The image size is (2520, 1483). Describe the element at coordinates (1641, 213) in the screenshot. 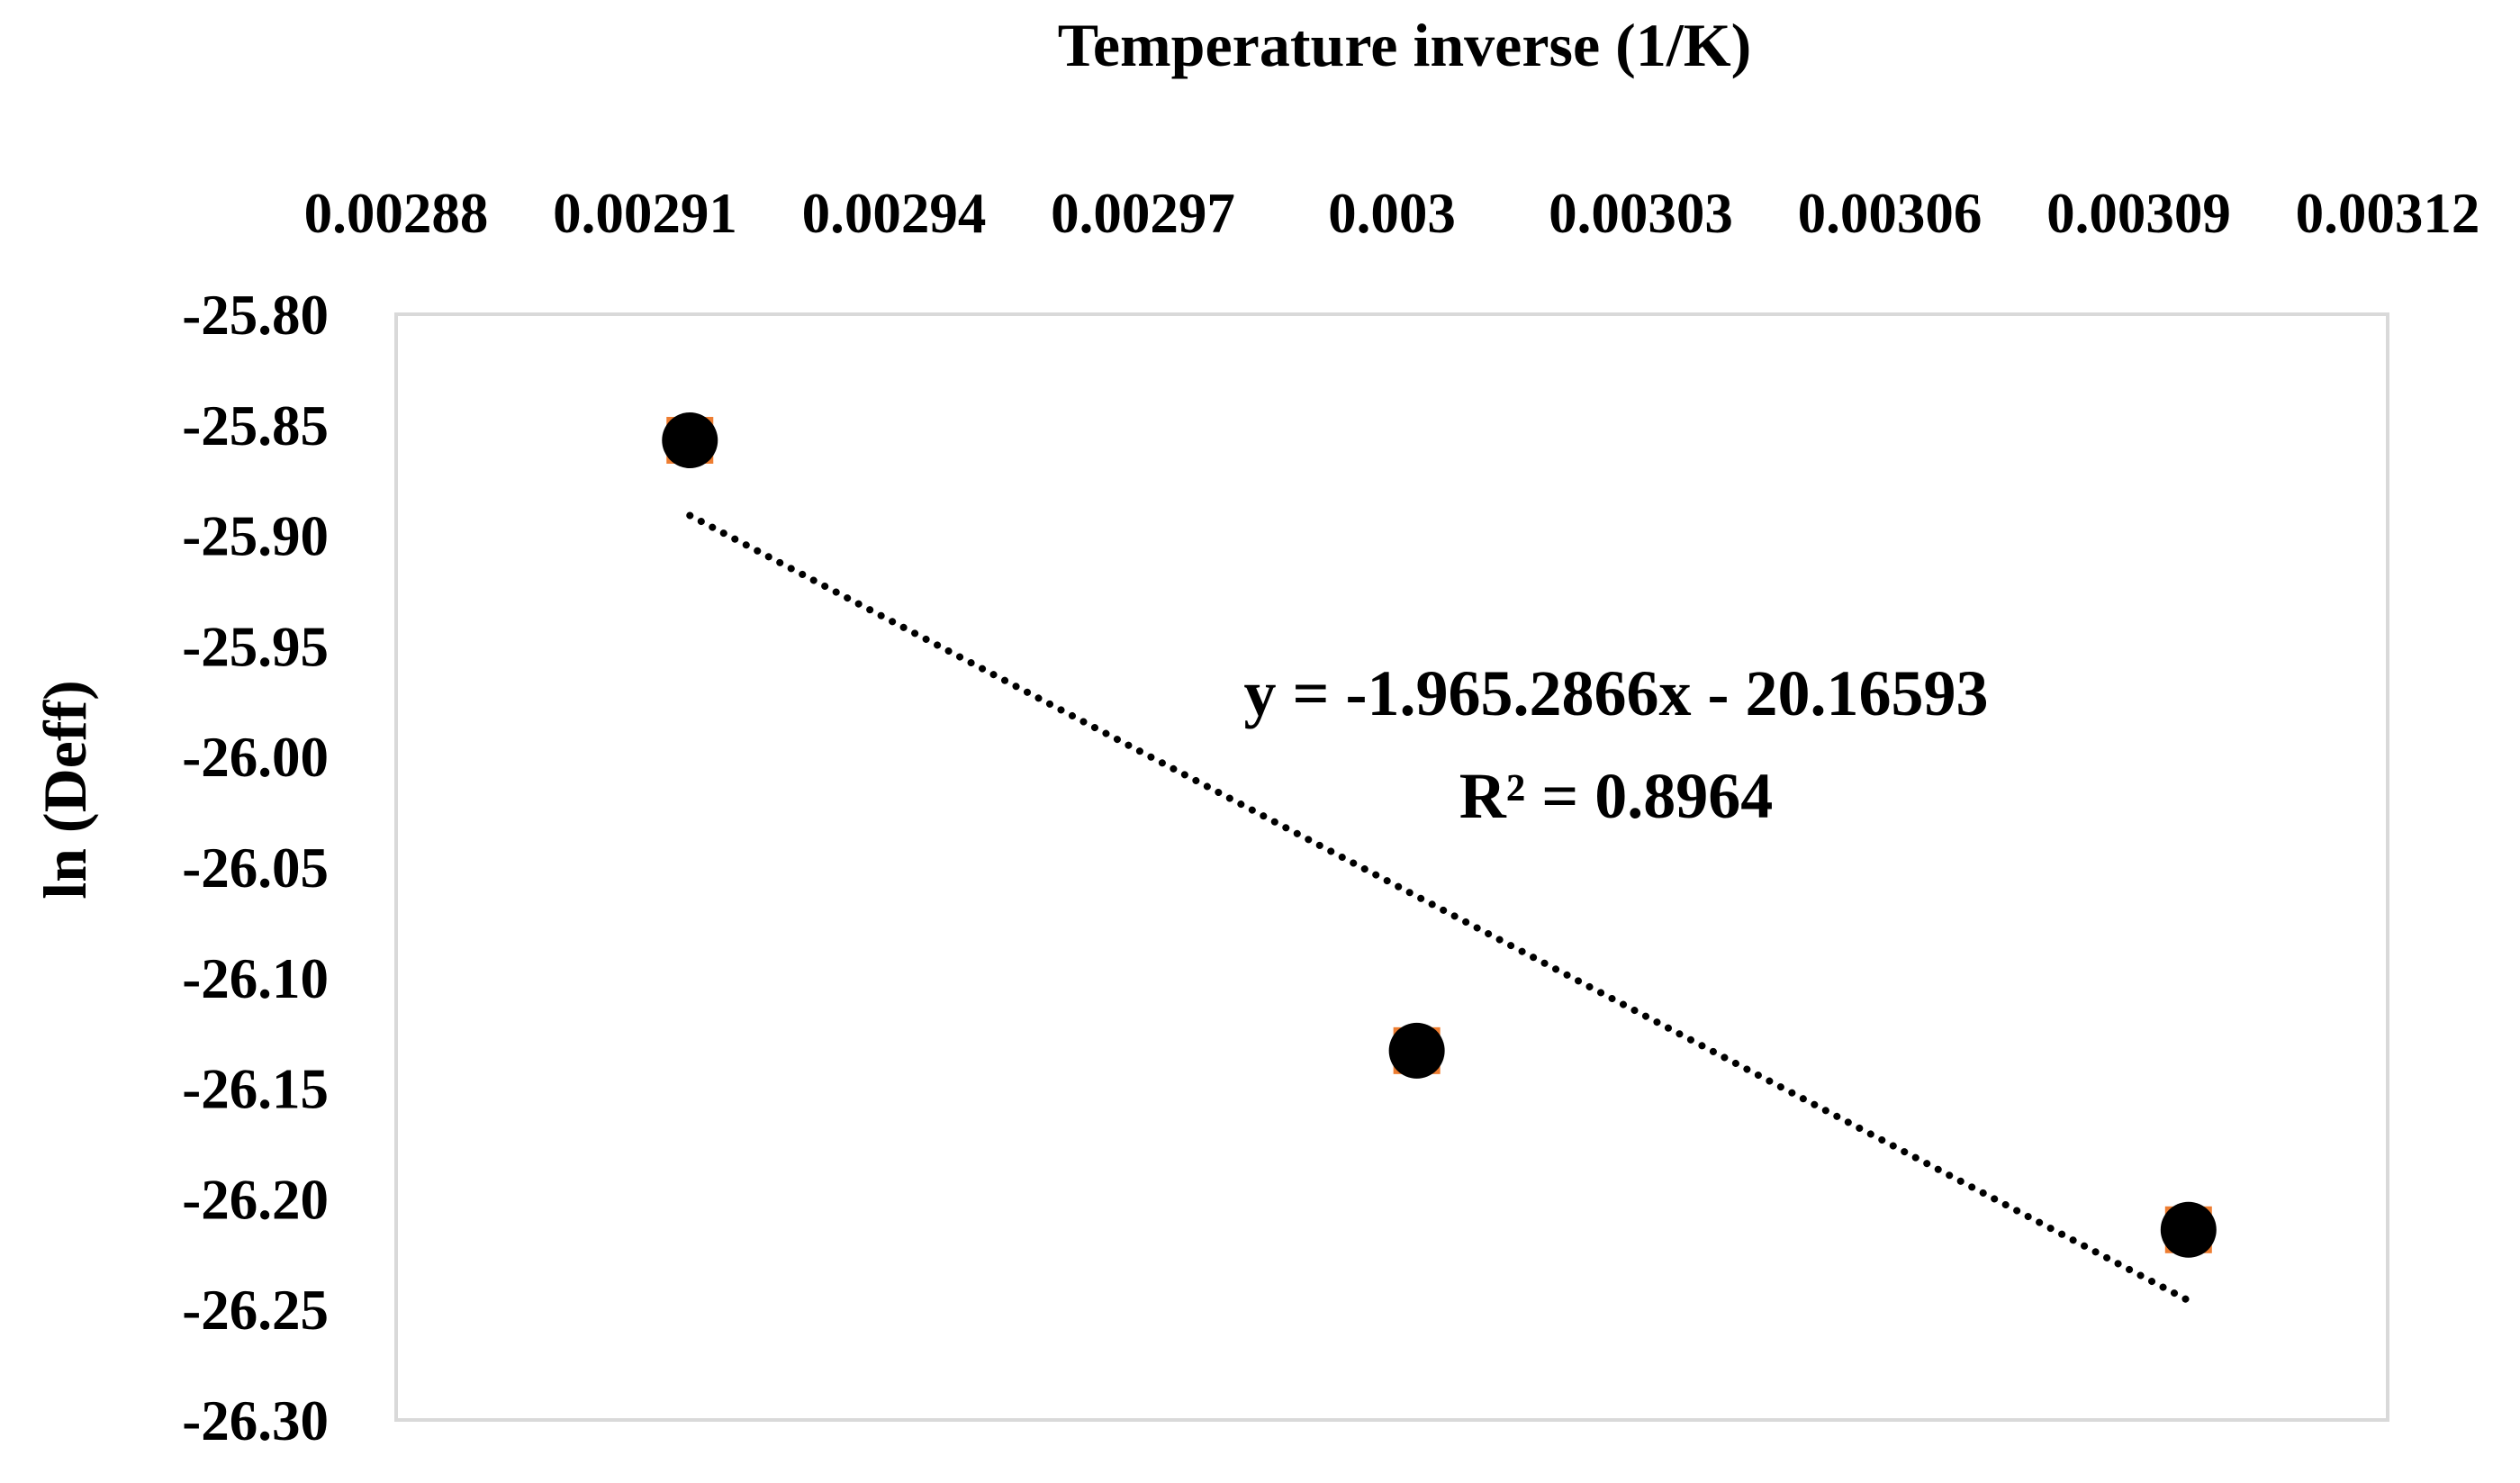

I see `x-tick-label: 0.00303` at that location.